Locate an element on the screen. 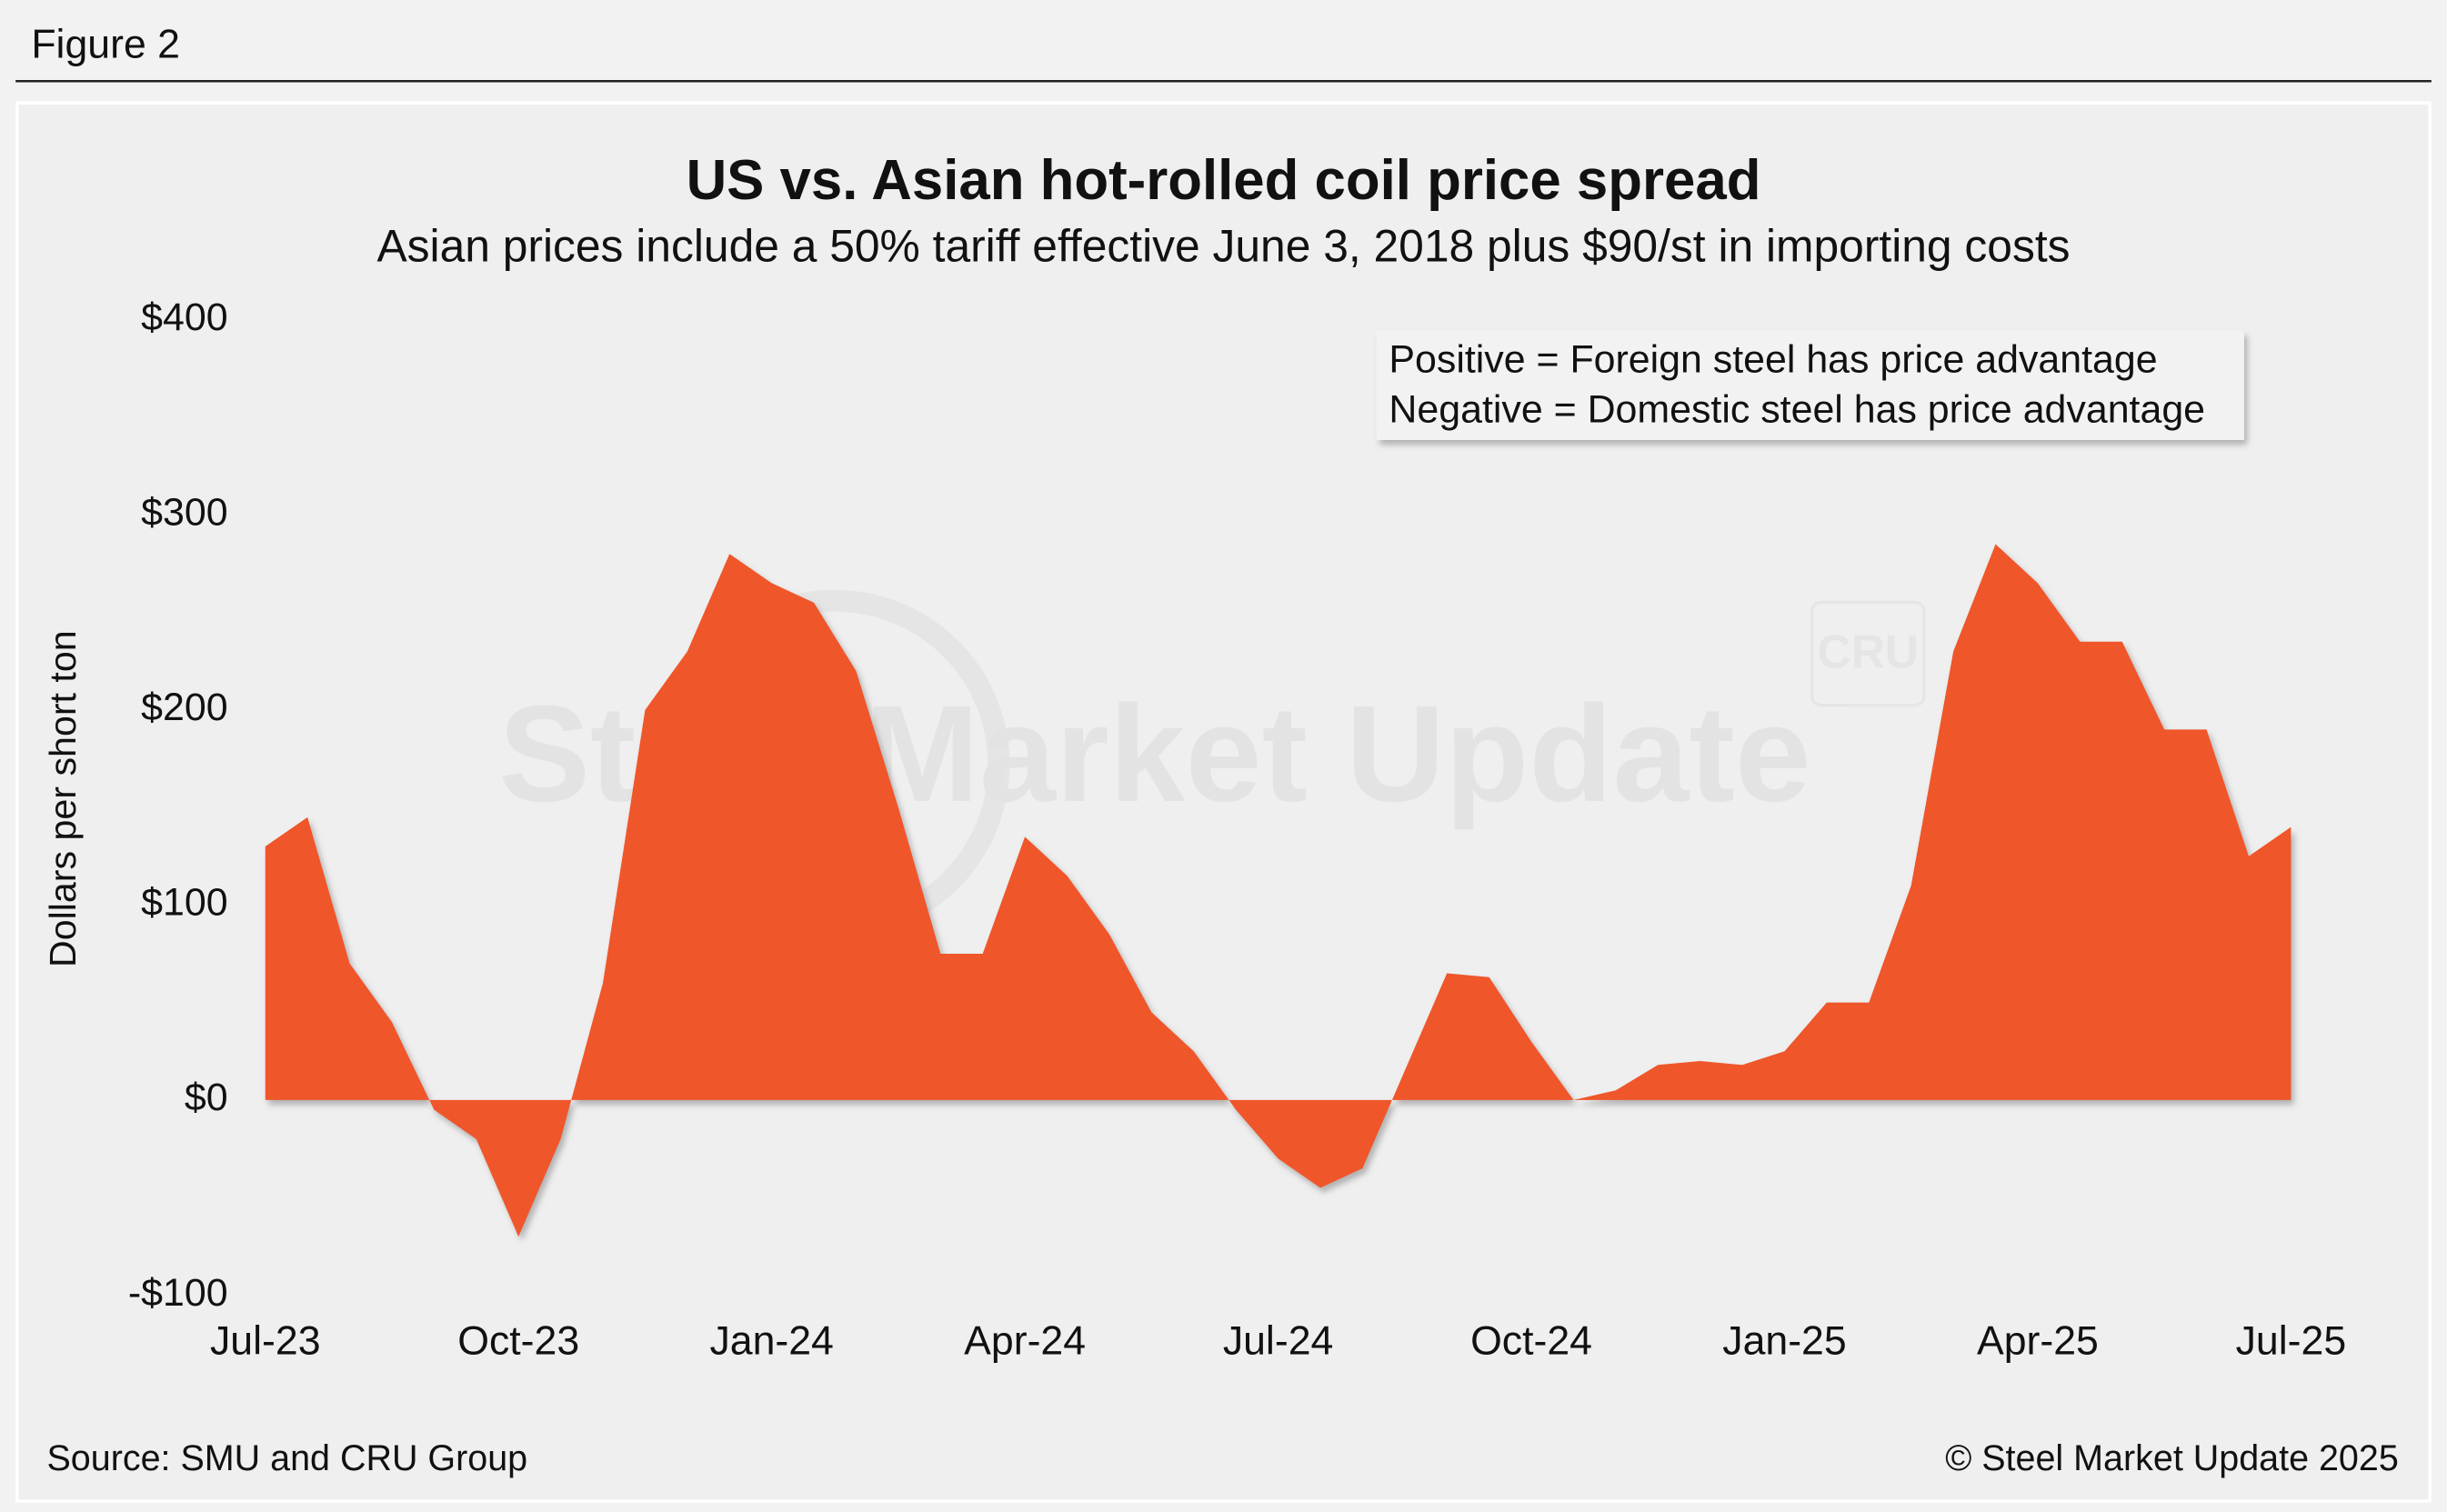 The height and width of the screenshot is (1512, 2447). y-tick-label: $200 is located at coordinates (184, 707).